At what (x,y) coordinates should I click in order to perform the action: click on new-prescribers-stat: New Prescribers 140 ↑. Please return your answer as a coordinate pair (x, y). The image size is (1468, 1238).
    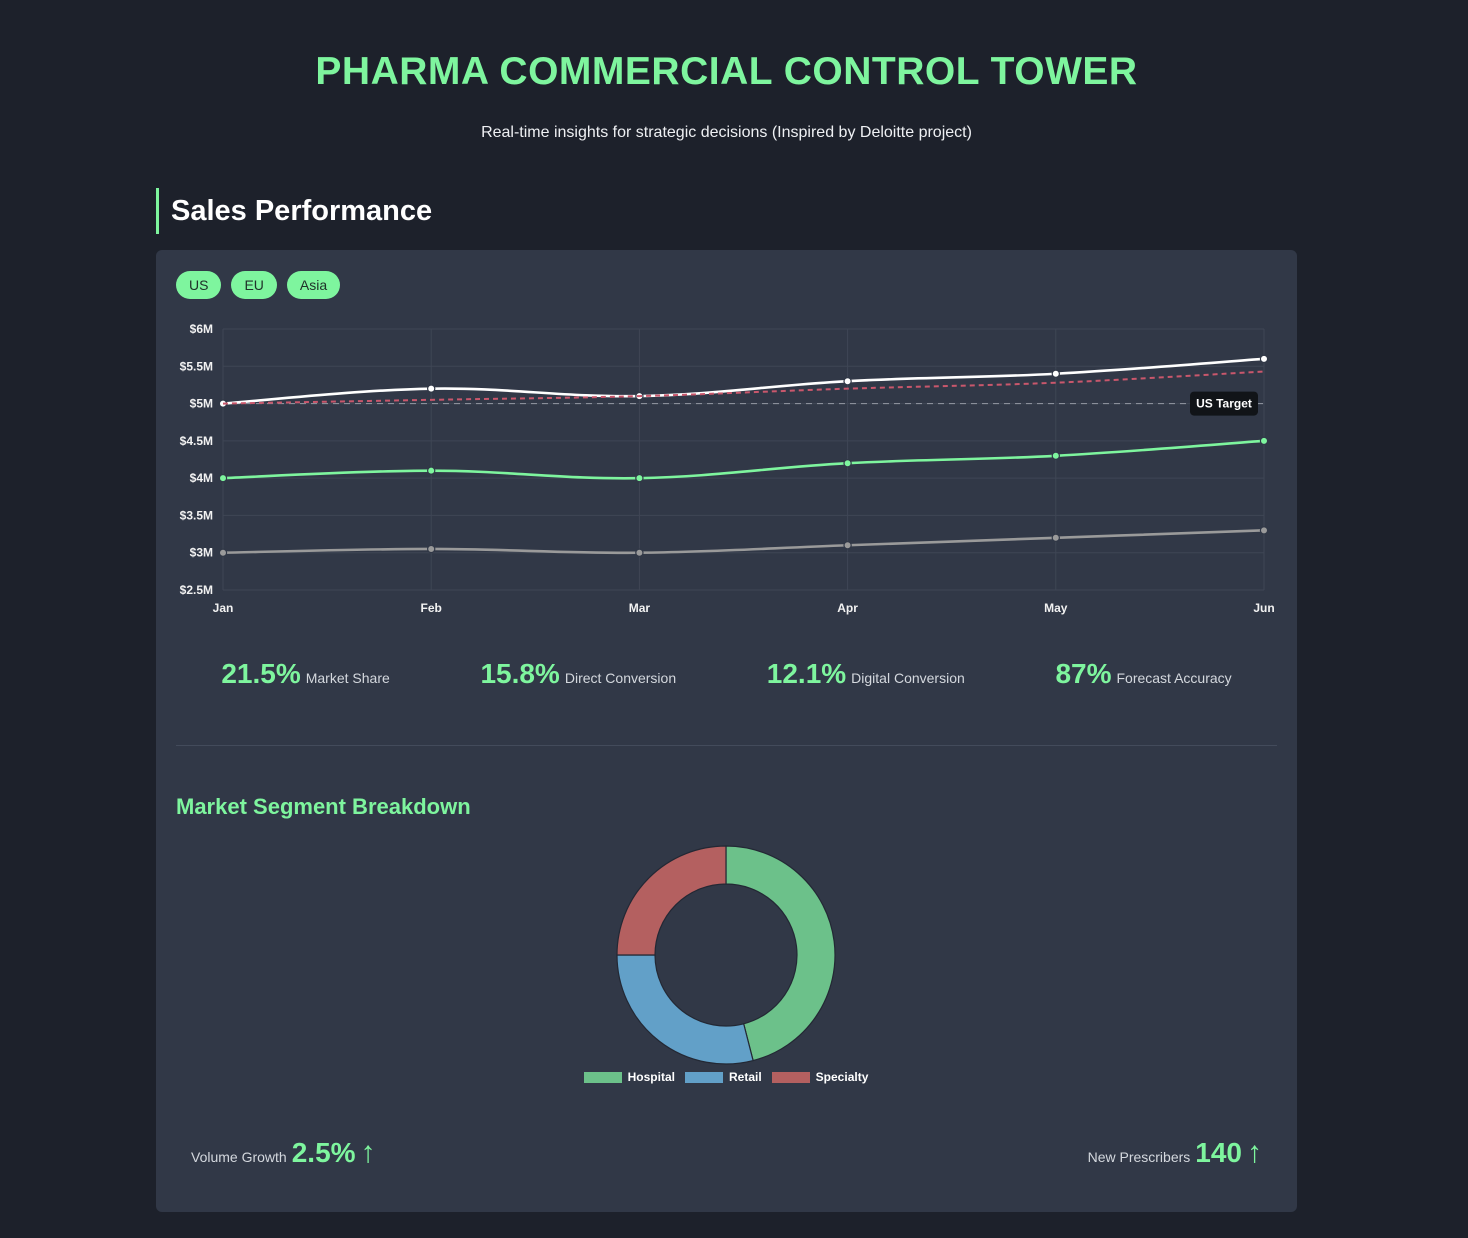
    Looking at the image, I should click on (1175, 1153).